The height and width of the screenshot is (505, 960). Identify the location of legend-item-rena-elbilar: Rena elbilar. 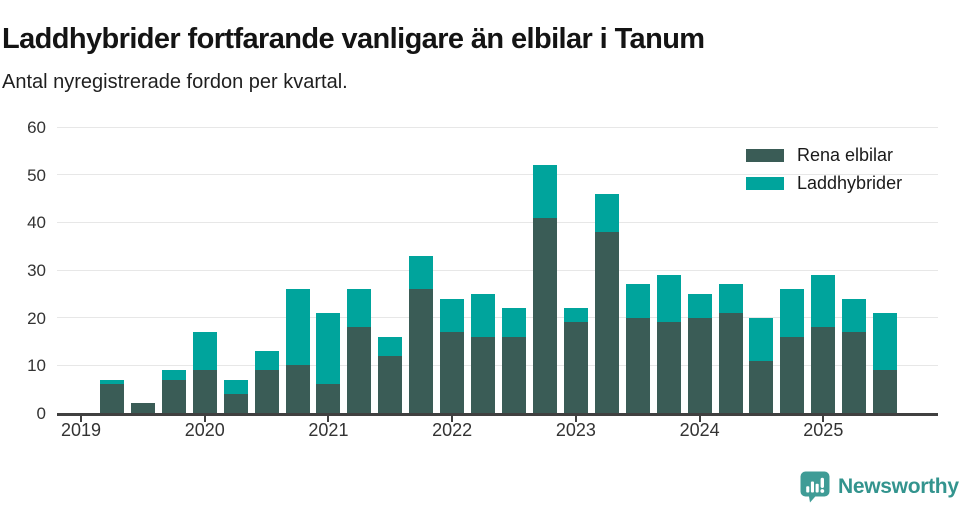
(824, 155).